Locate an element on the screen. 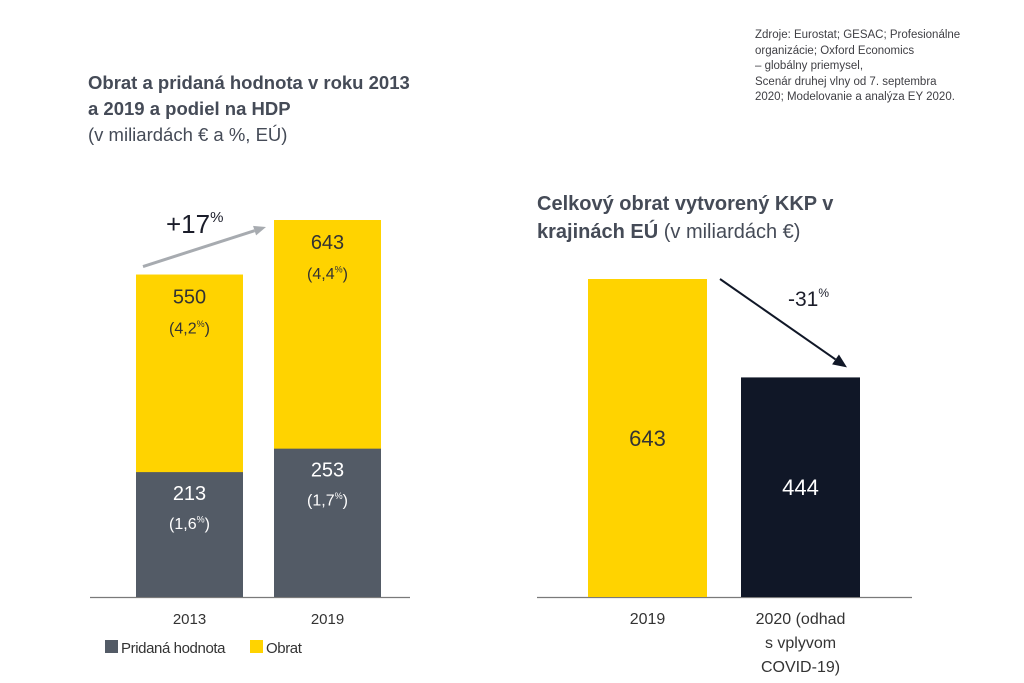 This screenshot has height=683, width=1024. right-chart-title-line: krajinách EÚ (v miliardách €) is located at coordinates (685, 232).